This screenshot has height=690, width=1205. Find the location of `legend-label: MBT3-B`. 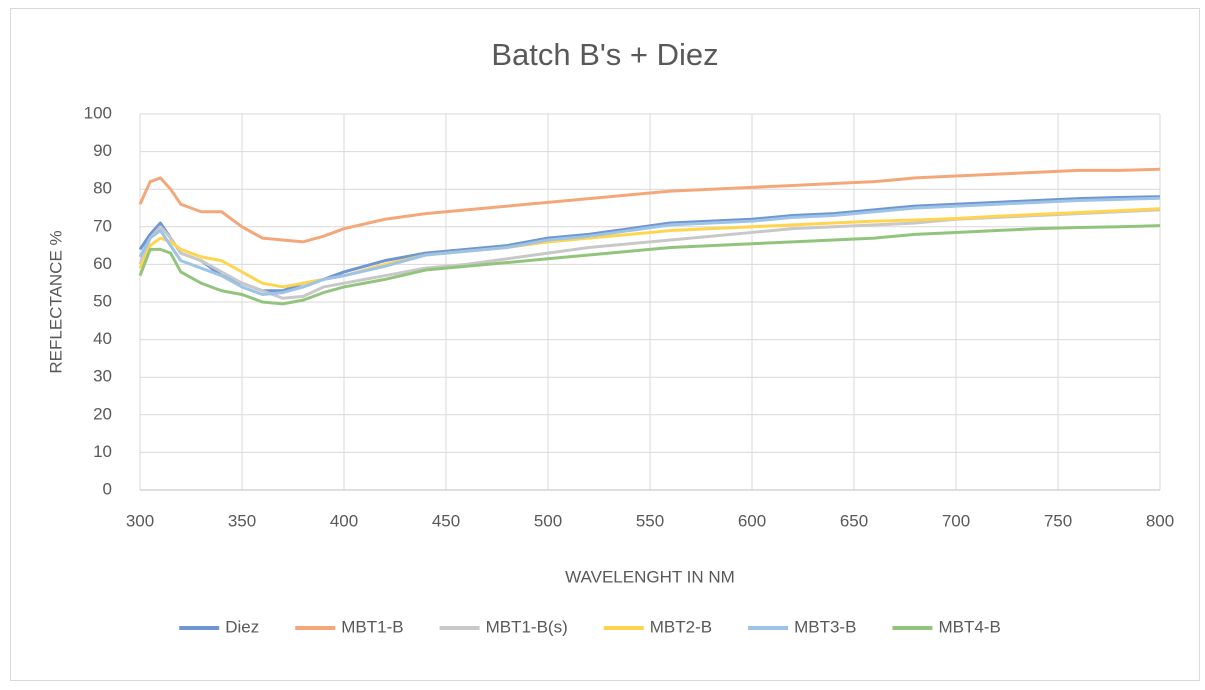

legend-label: MBT3-B is located at coordinates (825, 626).